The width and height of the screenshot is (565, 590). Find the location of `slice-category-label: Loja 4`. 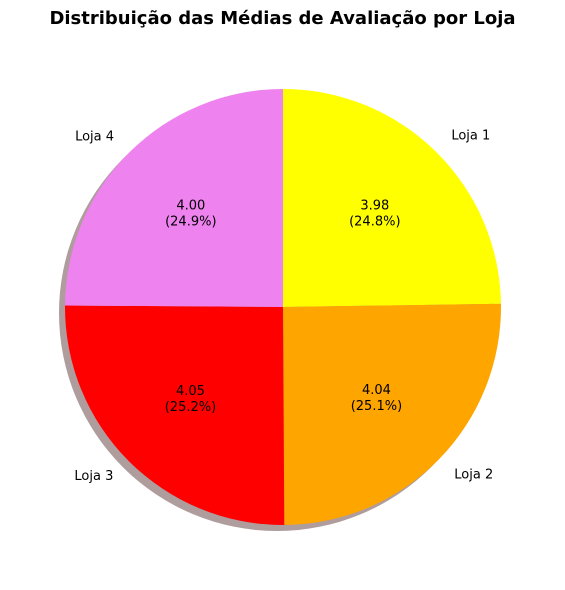

slice-category-label: Loja 4 is located at coordinates (94, 136).